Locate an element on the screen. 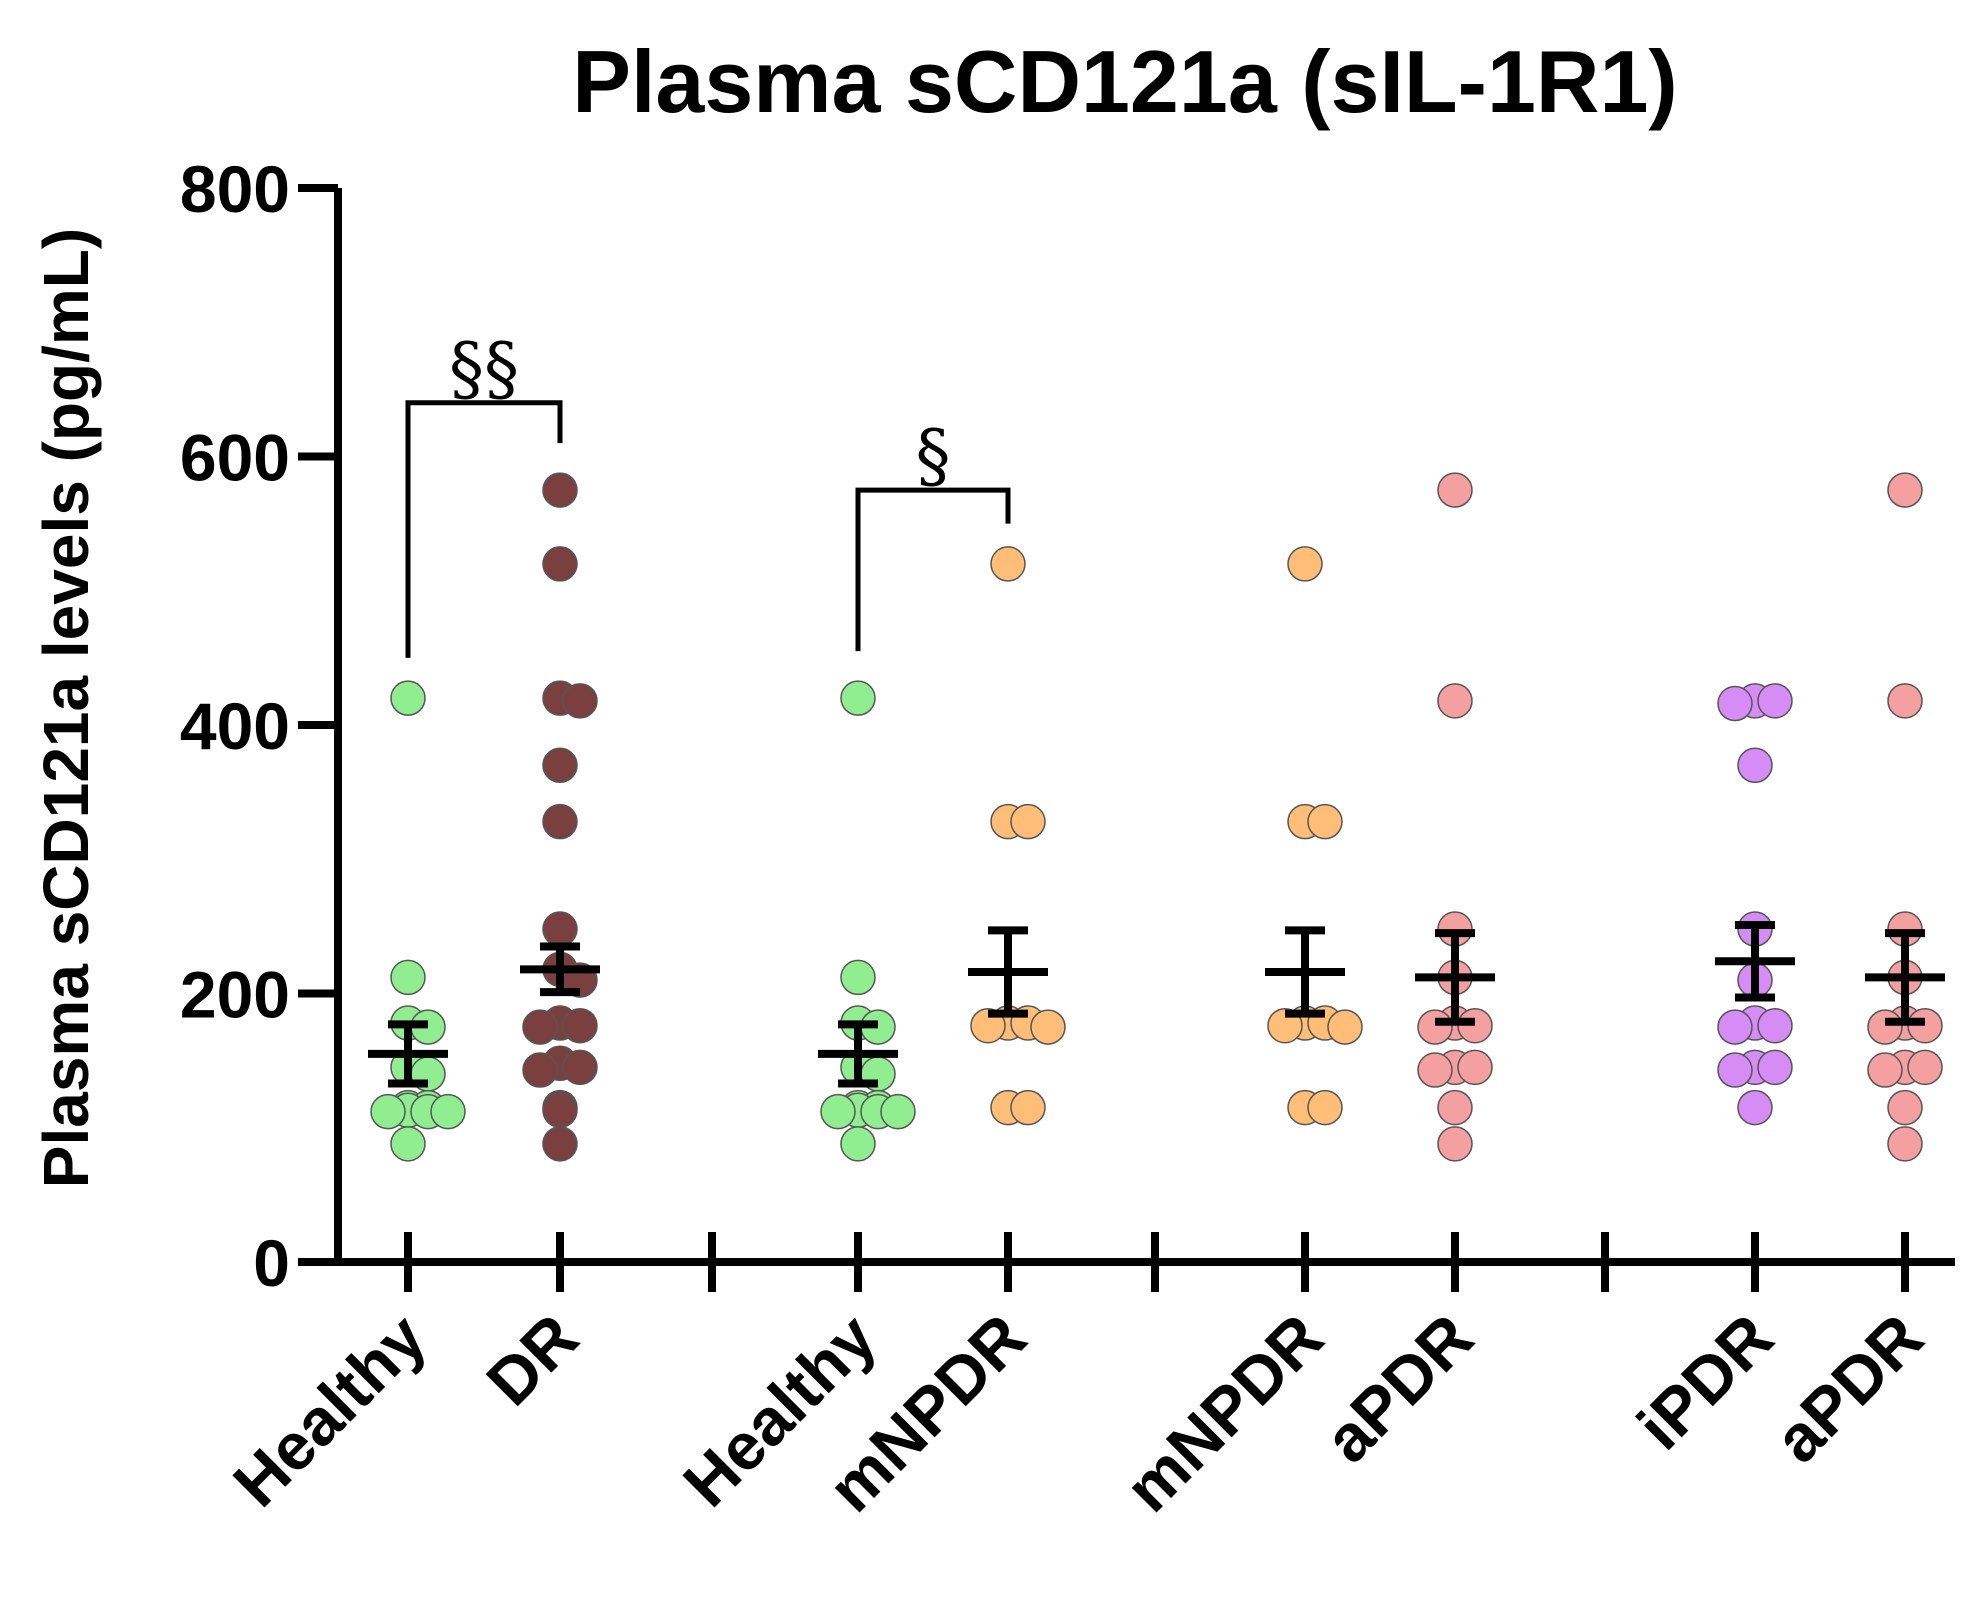  x-category-label: DR is located at coordinates (532, 1360).